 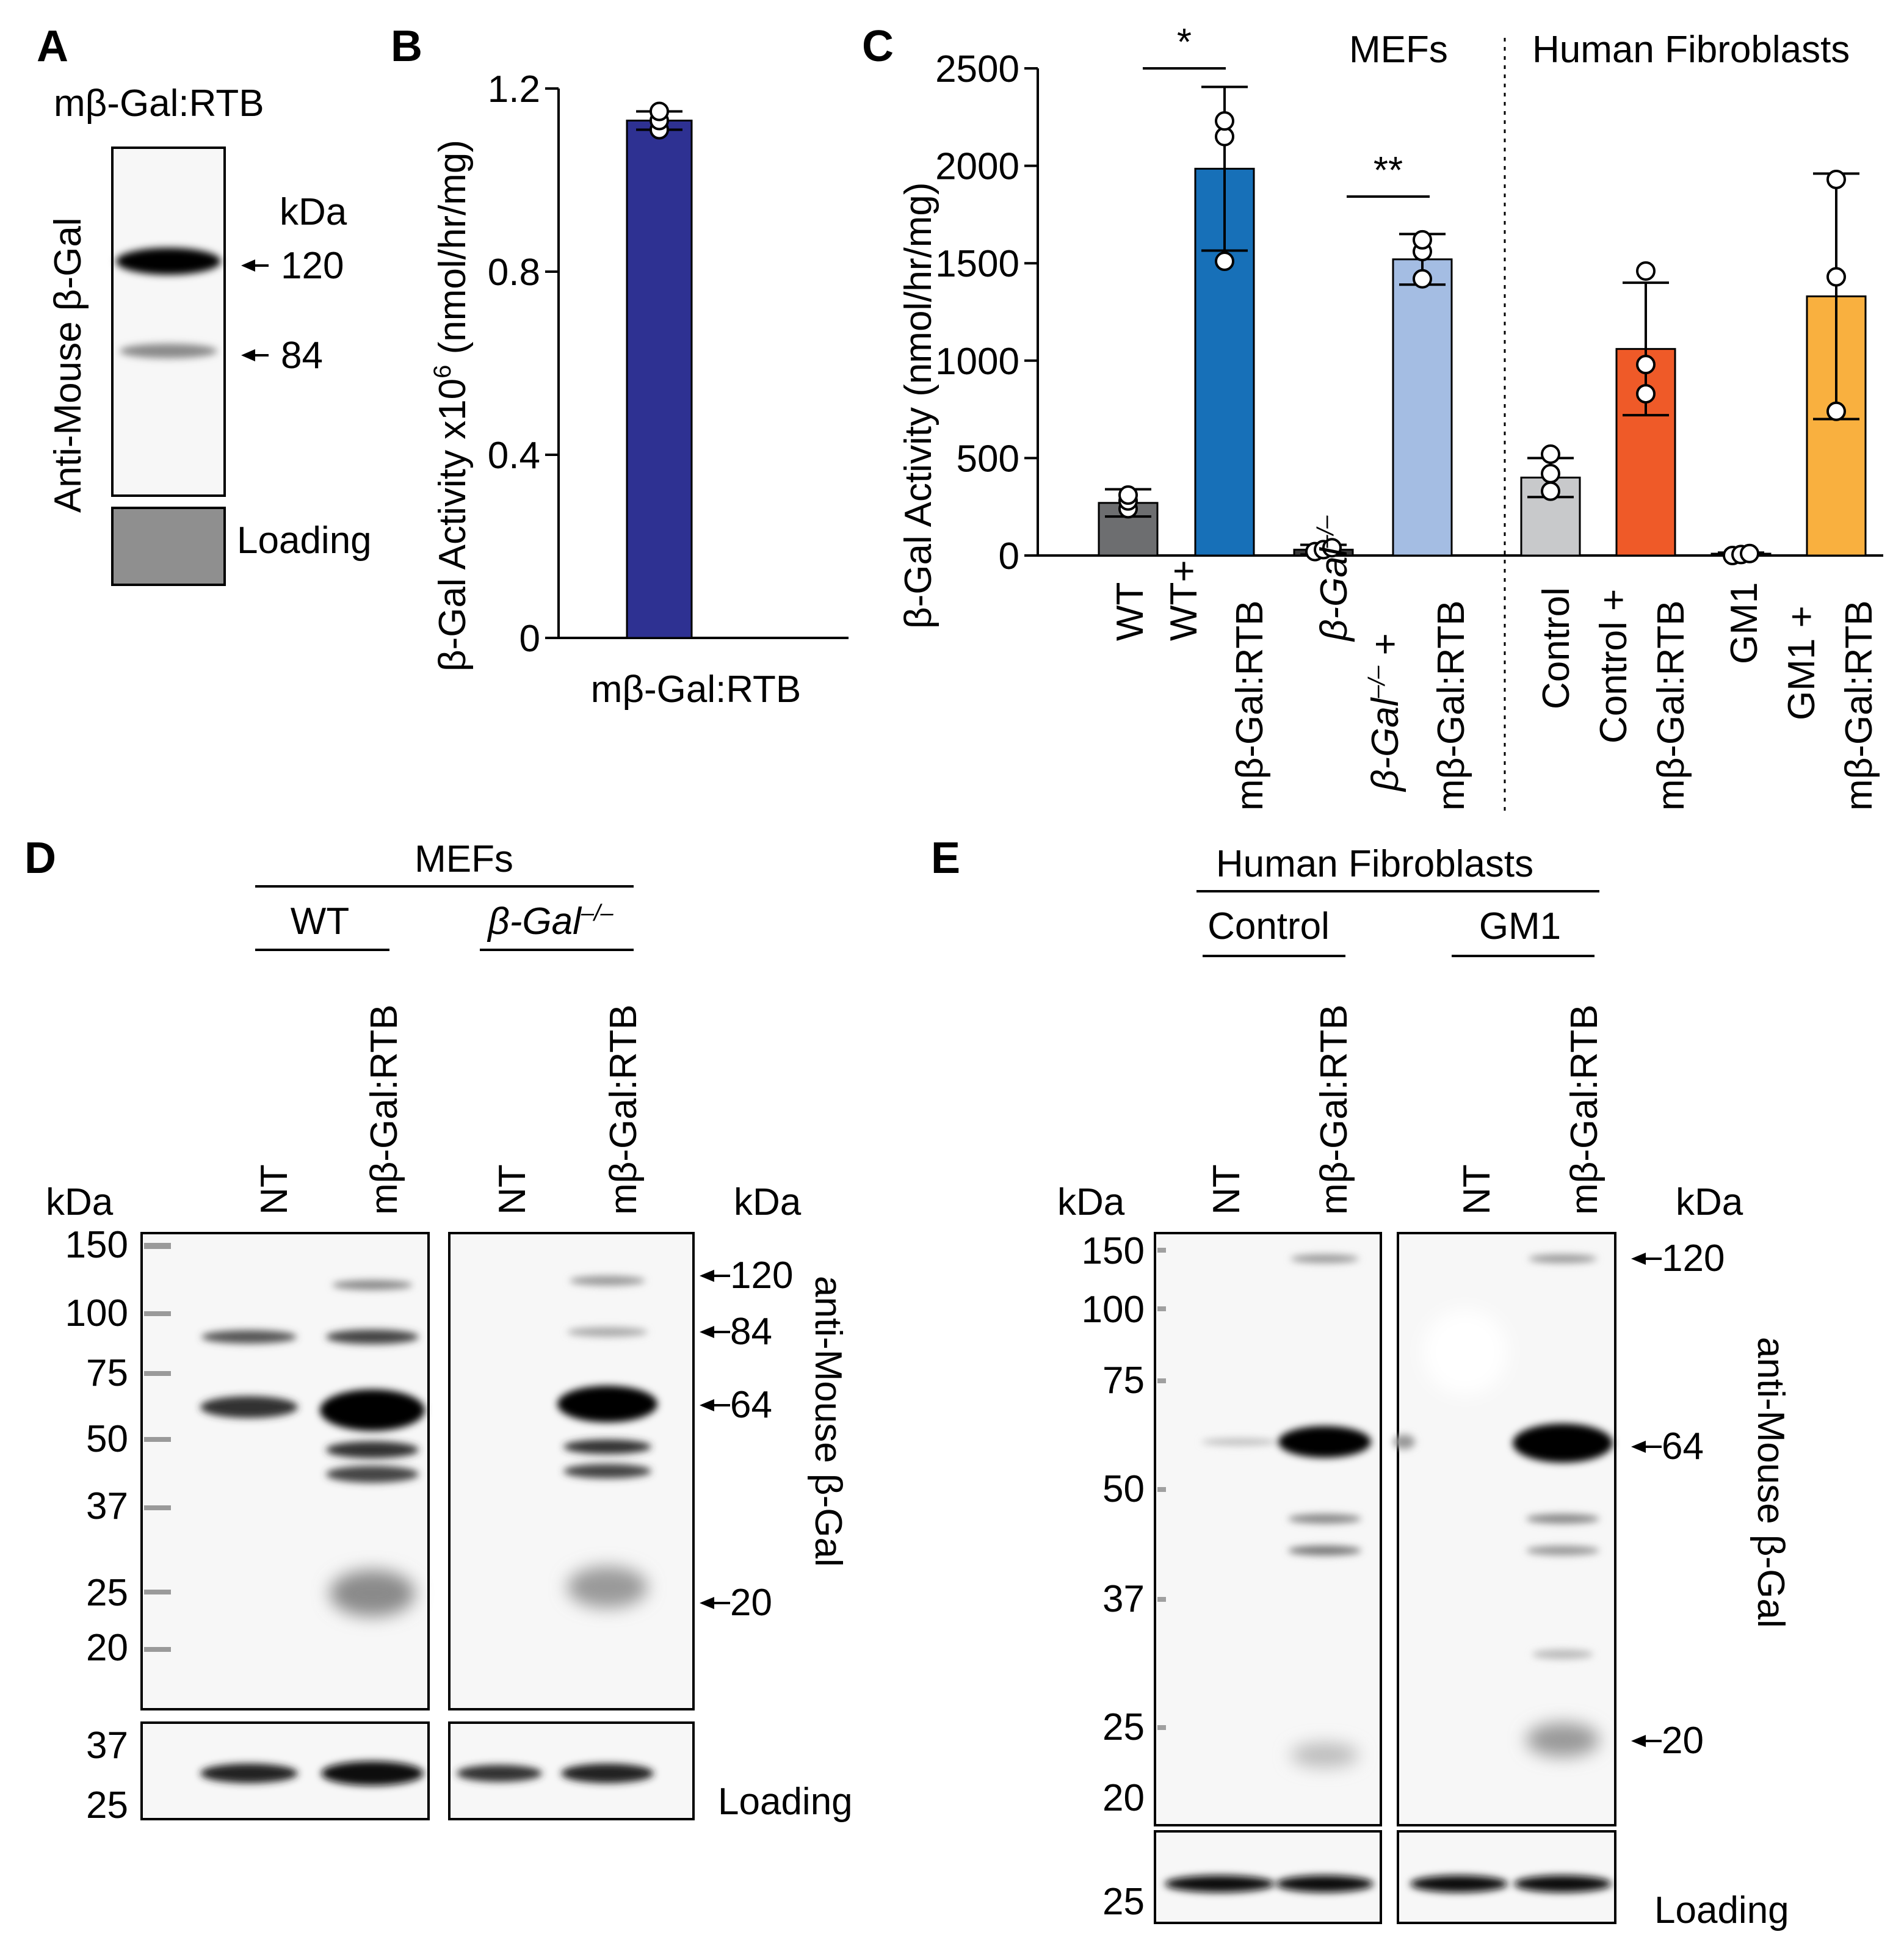 I want to click on y-tick-label: 500, so click(x=988, y=459).